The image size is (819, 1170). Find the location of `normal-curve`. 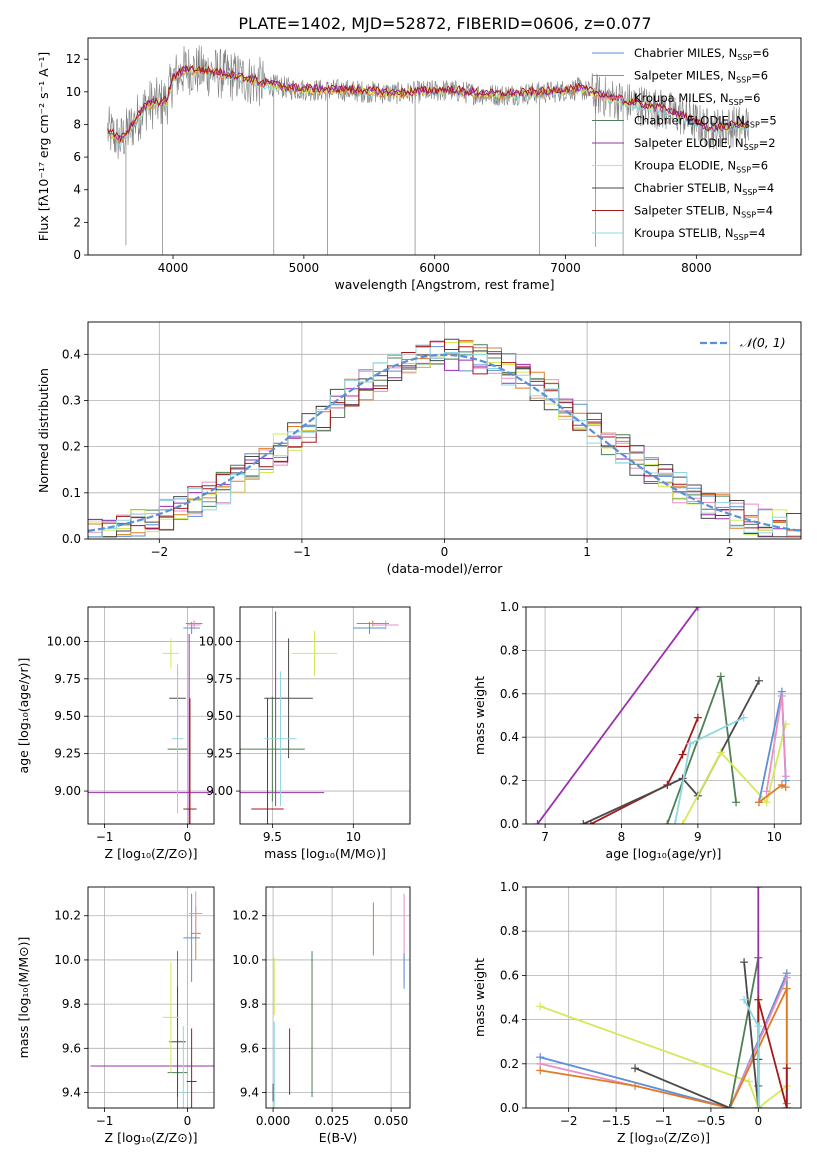

normal-curve is located at coordinates (444, 442).